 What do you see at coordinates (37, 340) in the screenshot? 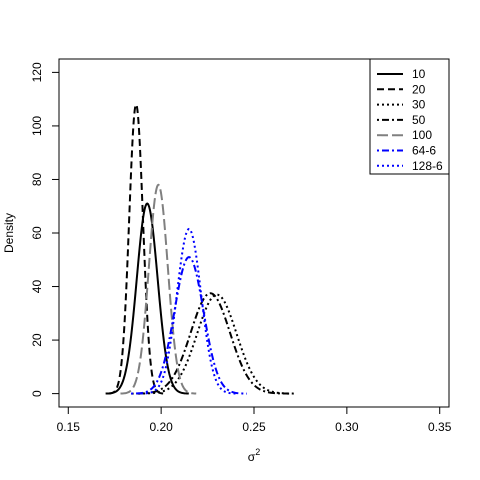
I see `y-tick-label: 20` at bounding box center [37, 340].